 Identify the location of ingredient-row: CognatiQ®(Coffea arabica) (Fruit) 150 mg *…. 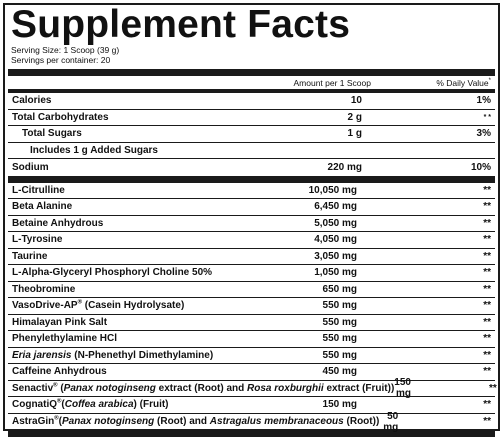
(251, 405).